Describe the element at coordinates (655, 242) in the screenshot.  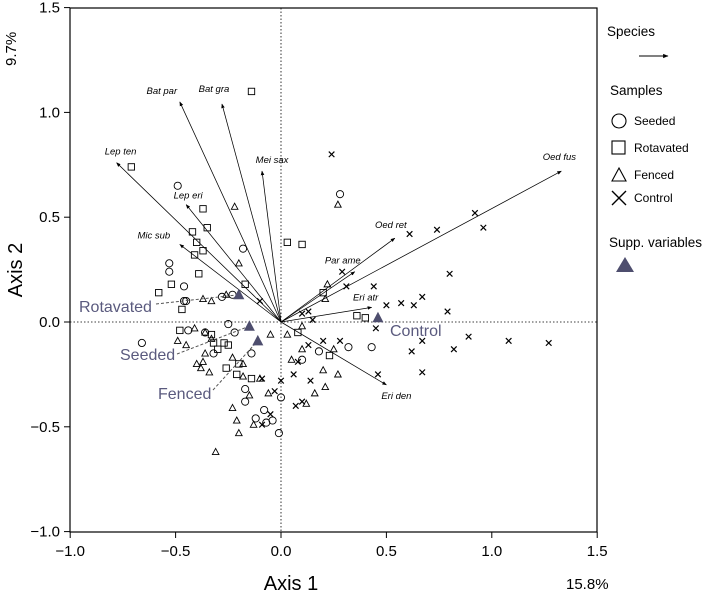
I see `legend-supp-title: Supp. variables` at that location.